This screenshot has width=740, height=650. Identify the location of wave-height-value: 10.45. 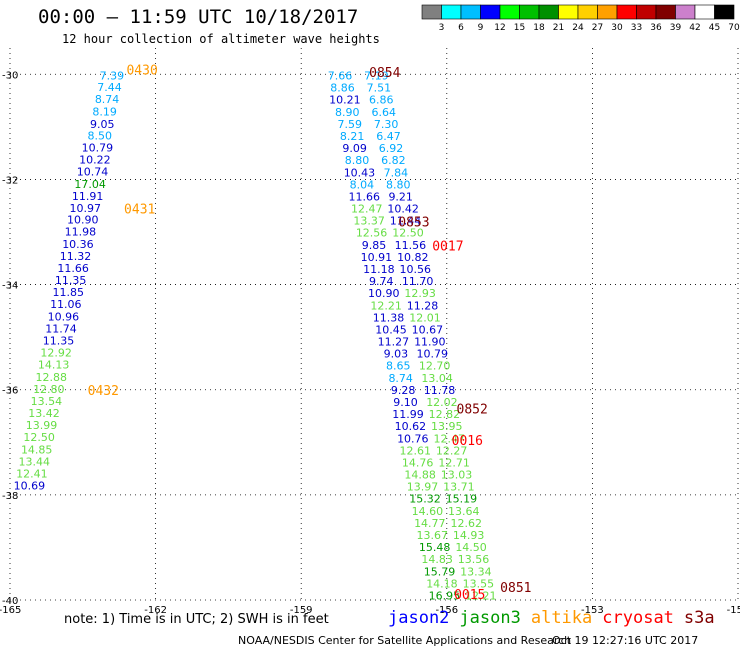
(391, 329).